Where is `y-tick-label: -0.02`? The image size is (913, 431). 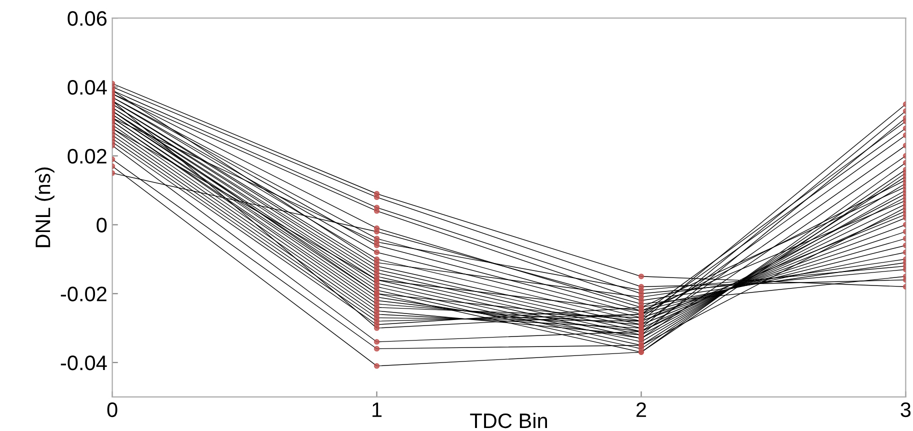 y-tick-label: -0.02 is located at coordinates (83, 294).